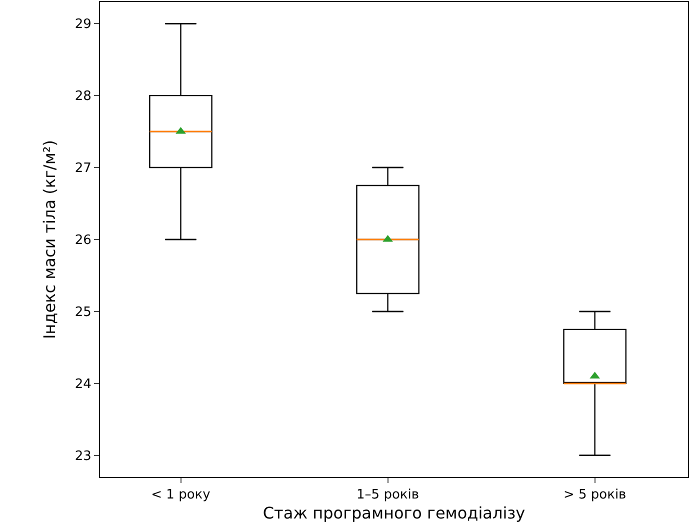  I want to click on y-tick-label: 29, so click(83, 24).